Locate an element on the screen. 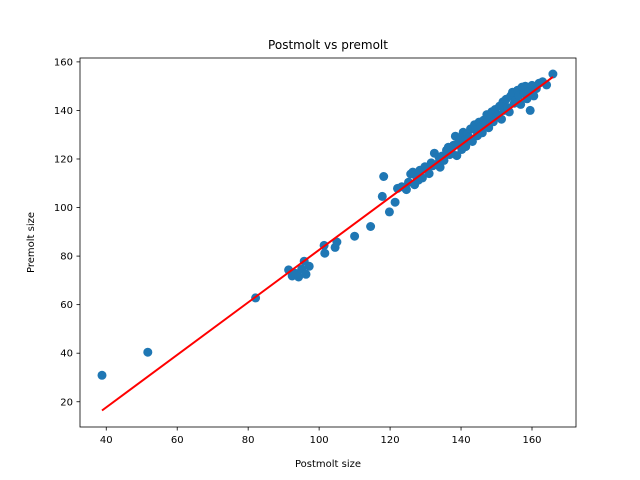 This screenshot has height=480, width=640. x-tick-label: 120 is located at coordinates (390, 440).